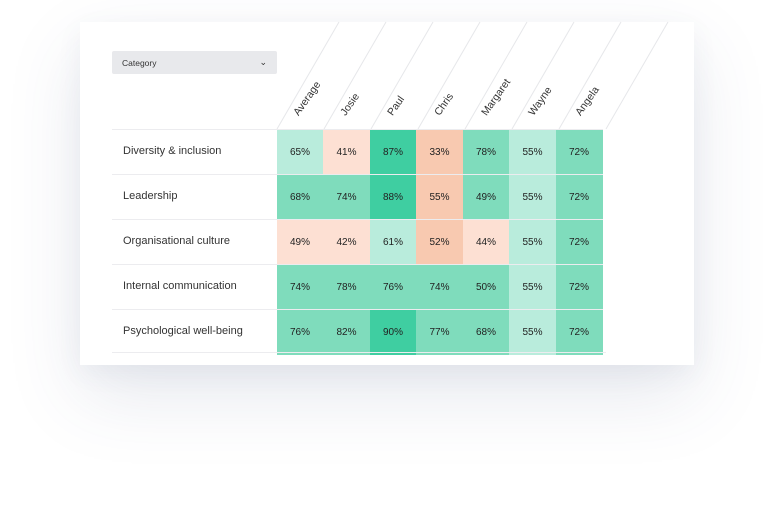 This screenshot has height=506, width=775. Describe the element at coordinates (393, 152) in the screenshot. I see `heatmap-cell: 87%` at that location.